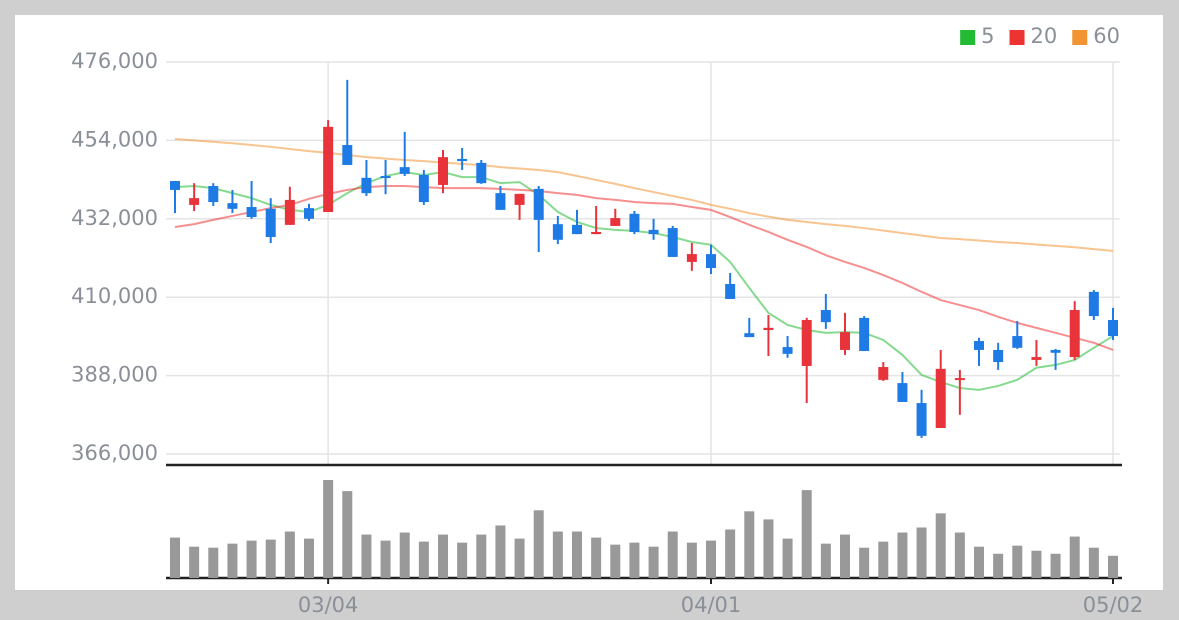  What do you see at coordinates (1106, 36) in the screenshot?
I see `legend-label: 60` at bounding box center [1106, 36].